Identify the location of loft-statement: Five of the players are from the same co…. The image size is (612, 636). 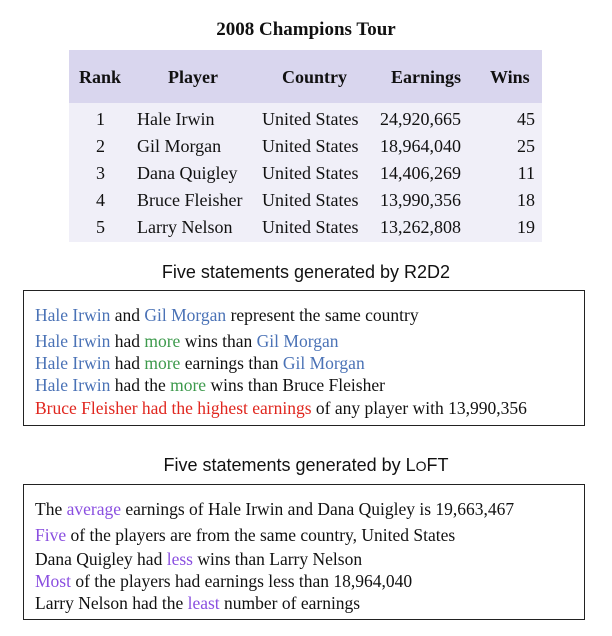
(245, 535).